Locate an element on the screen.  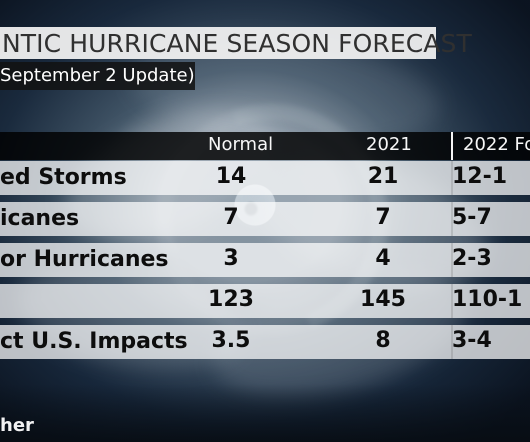
subtitle-banner: September 2 Update) is located at coordinates (97, 76).